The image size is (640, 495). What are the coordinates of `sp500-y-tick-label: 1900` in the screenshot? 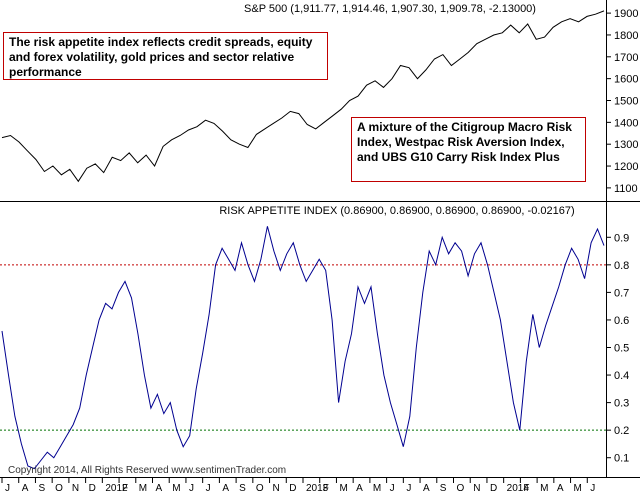 It's located at (626, 14).